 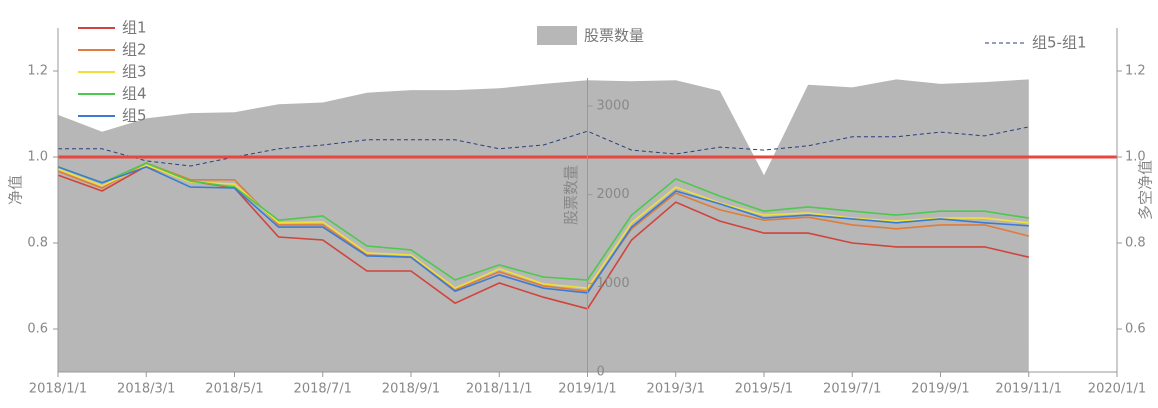 What do you see at coordinates (613, 194) in the screenshot?
I see `y3-tick-label: 2000` at bounding box center [613, 194].